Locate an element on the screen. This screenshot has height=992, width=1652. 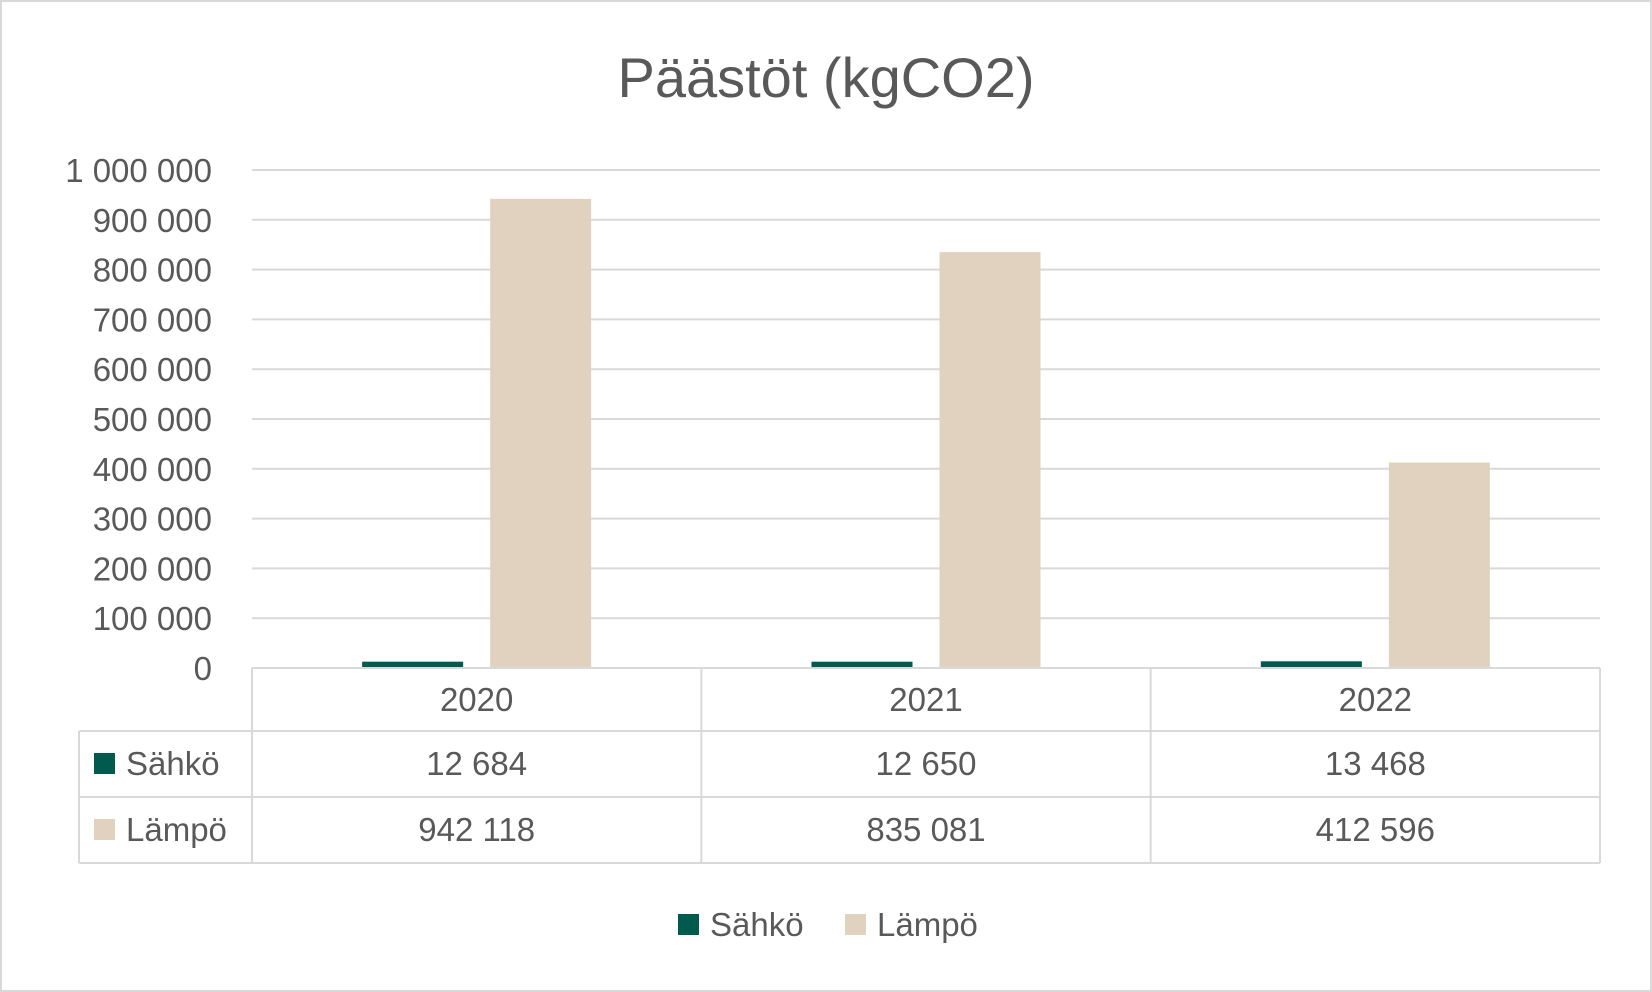
y-tick-label: 800 000 is located at coordinates (152, 270).